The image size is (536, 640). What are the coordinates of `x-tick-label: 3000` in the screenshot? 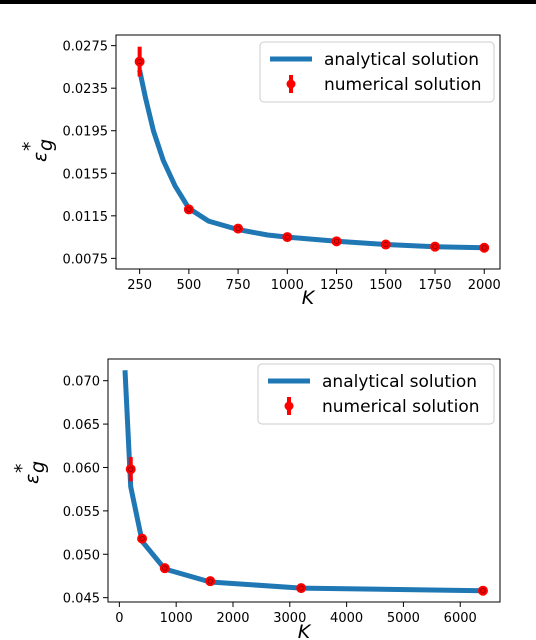 It's located at (289, 618).